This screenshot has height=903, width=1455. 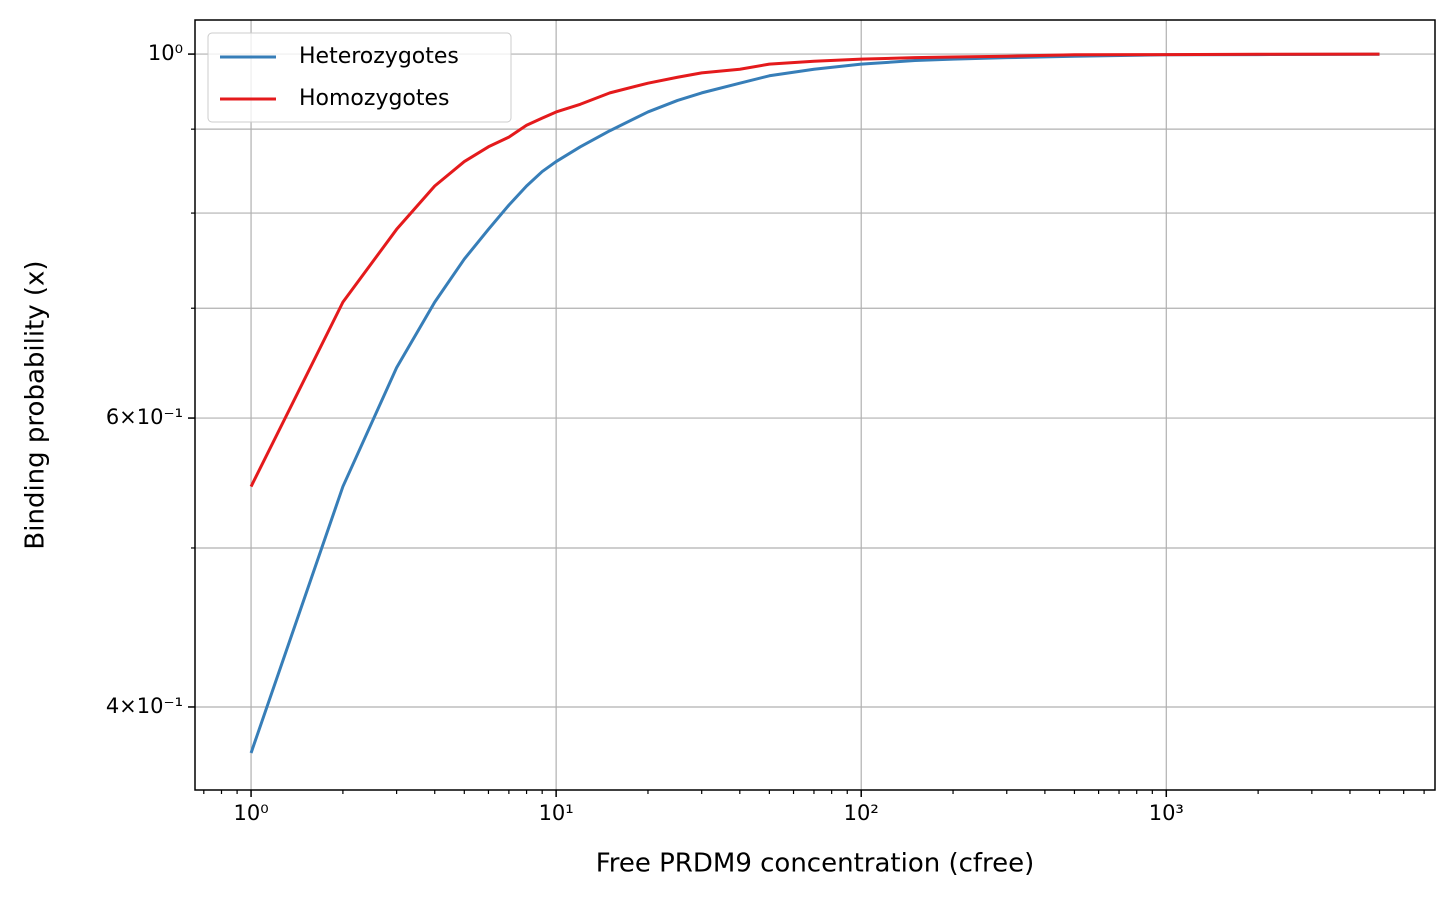 What do you see at coordinates (374, 98) in the screenshot?
I see `legend-label: Homozygotes` at bounding box center [374, 98].